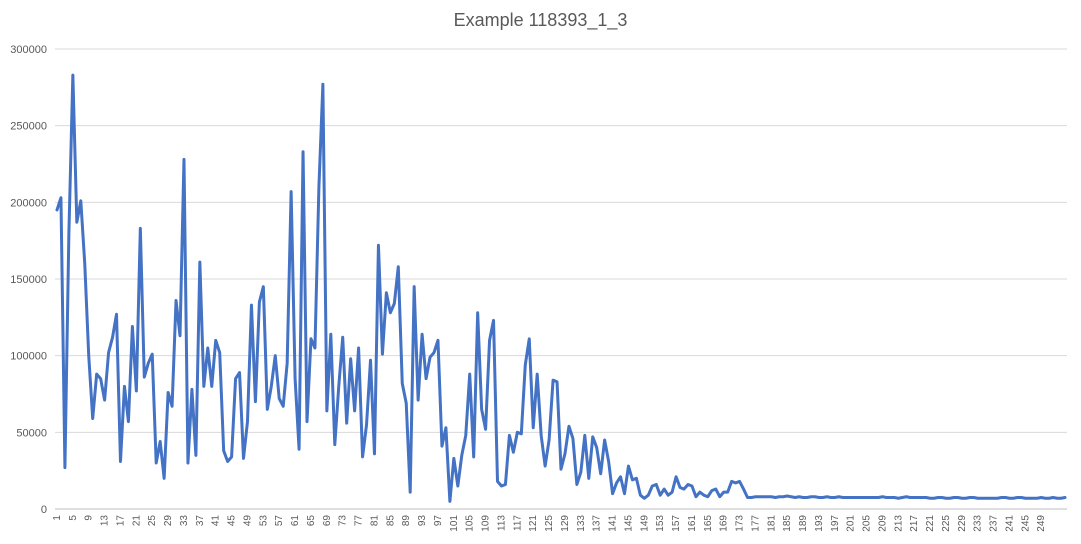  Describe the element at coordinates (565, 523) in the screenshot. I see `x-tick-label: 129` at that location.